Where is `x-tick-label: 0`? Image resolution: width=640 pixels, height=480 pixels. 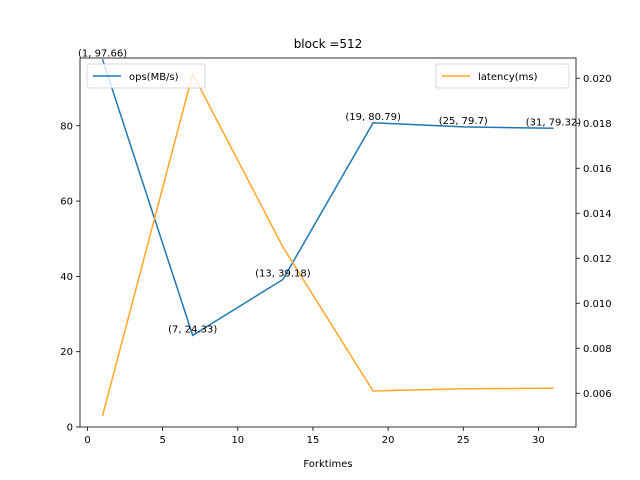
x-tick-label: 0 is located at coordinates (87, 440).